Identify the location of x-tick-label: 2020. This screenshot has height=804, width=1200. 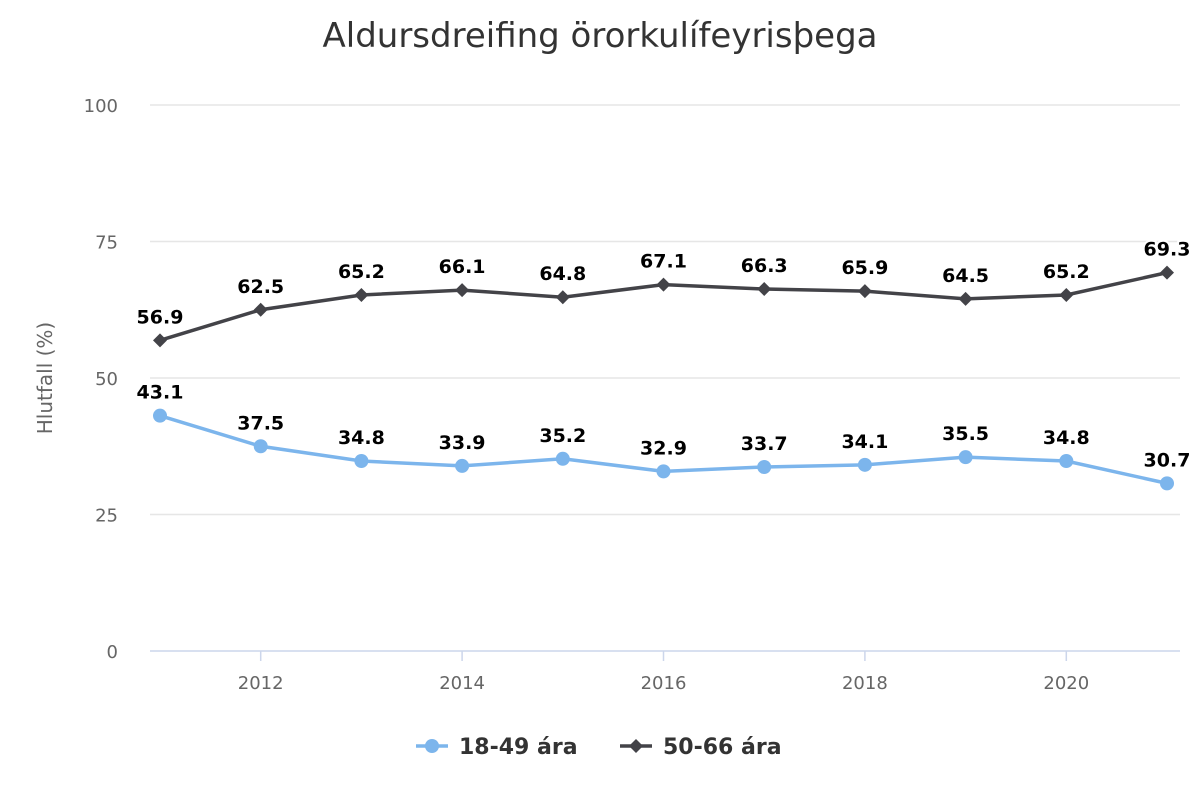
(1066, 683).